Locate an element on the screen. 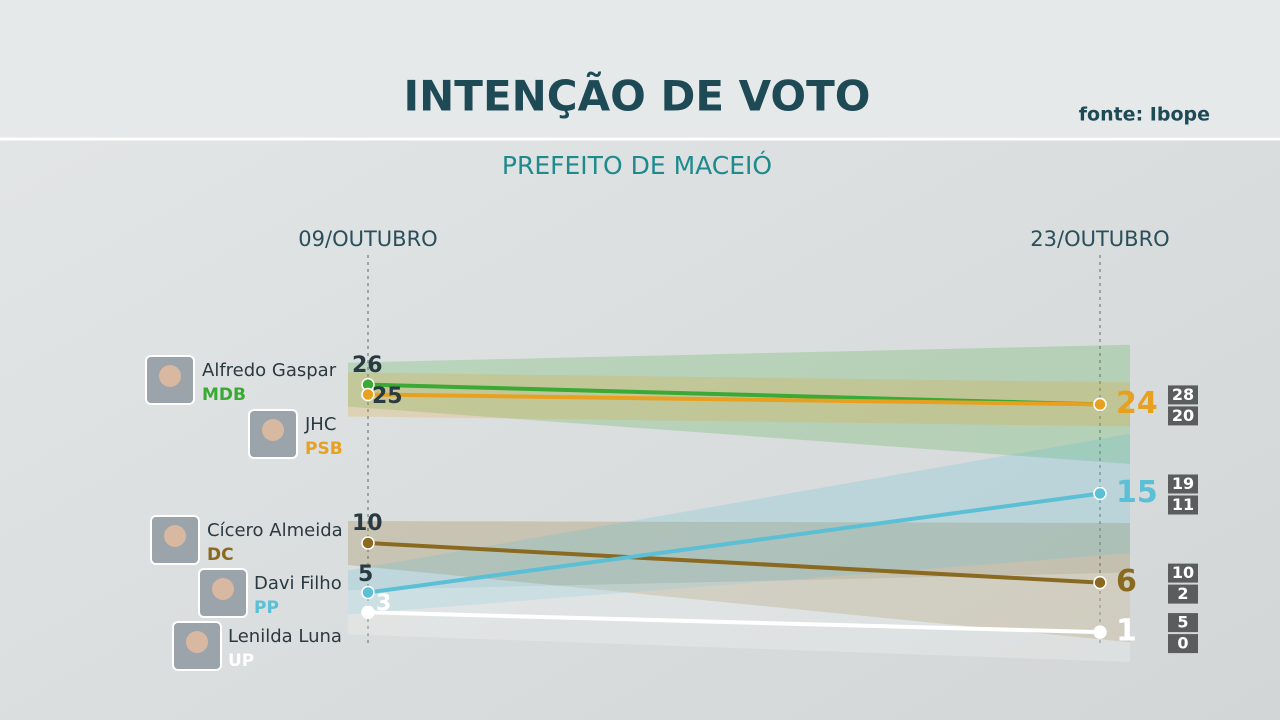  interval-label: 19 is located at coordinates (1183, 483).